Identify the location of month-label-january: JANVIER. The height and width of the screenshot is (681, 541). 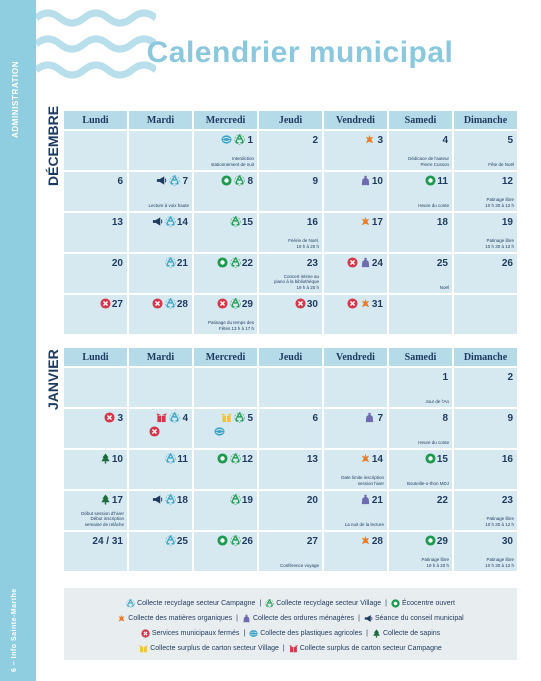
(53, 379).